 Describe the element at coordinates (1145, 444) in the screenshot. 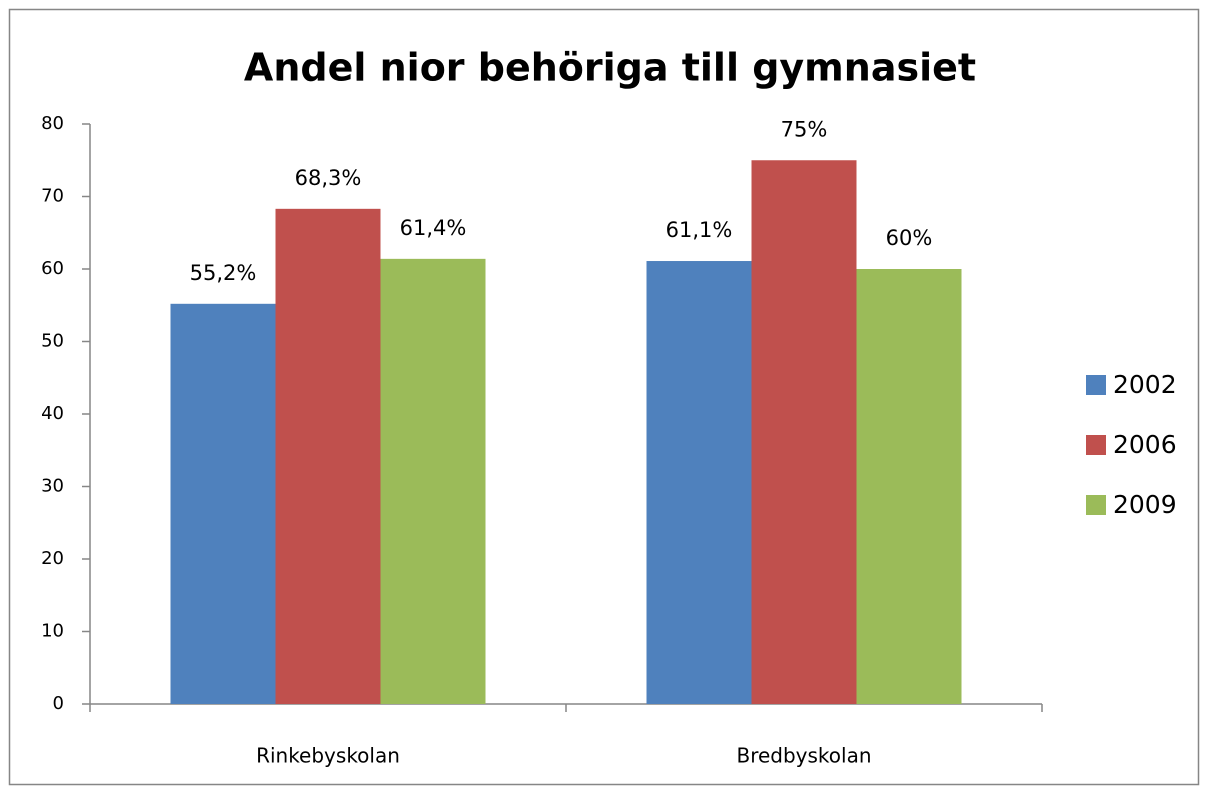

I see `legend-label: 2006` at that location.